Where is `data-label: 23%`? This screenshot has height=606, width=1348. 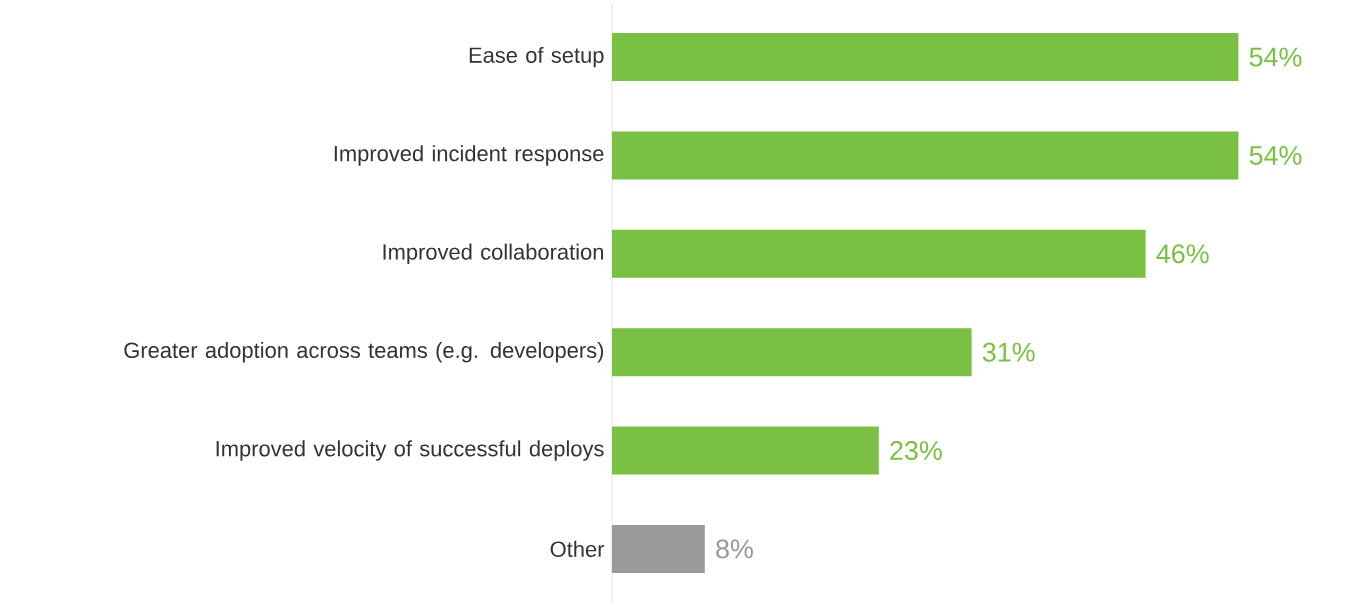 data-label: 23% is located at coordinates (916, 451).